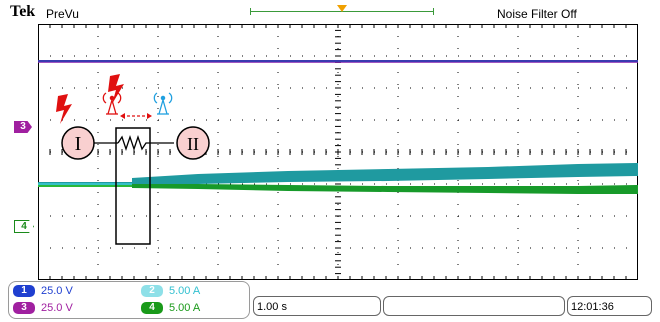 Image resolution: width=660 pixels, height=322 pixels. Describe the element at coordinates (57, 308) in the screenshot. I see `ch3-scale-value: 25.0 V` at that location.